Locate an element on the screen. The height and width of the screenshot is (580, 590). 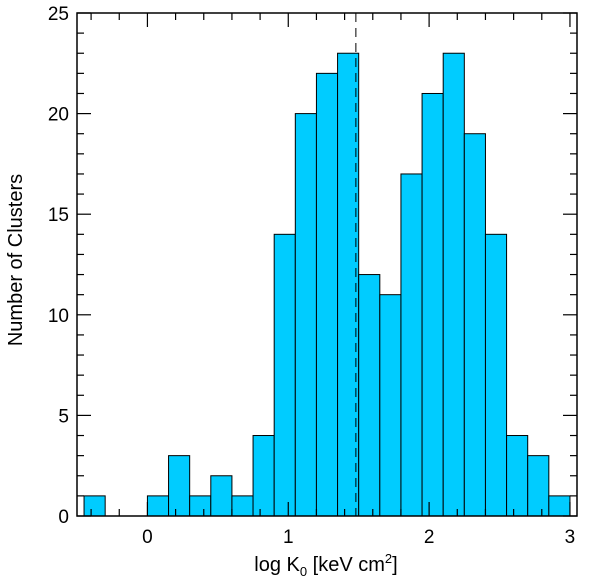
y-tick-label-1: 5 is located at coordinates (63, 416).